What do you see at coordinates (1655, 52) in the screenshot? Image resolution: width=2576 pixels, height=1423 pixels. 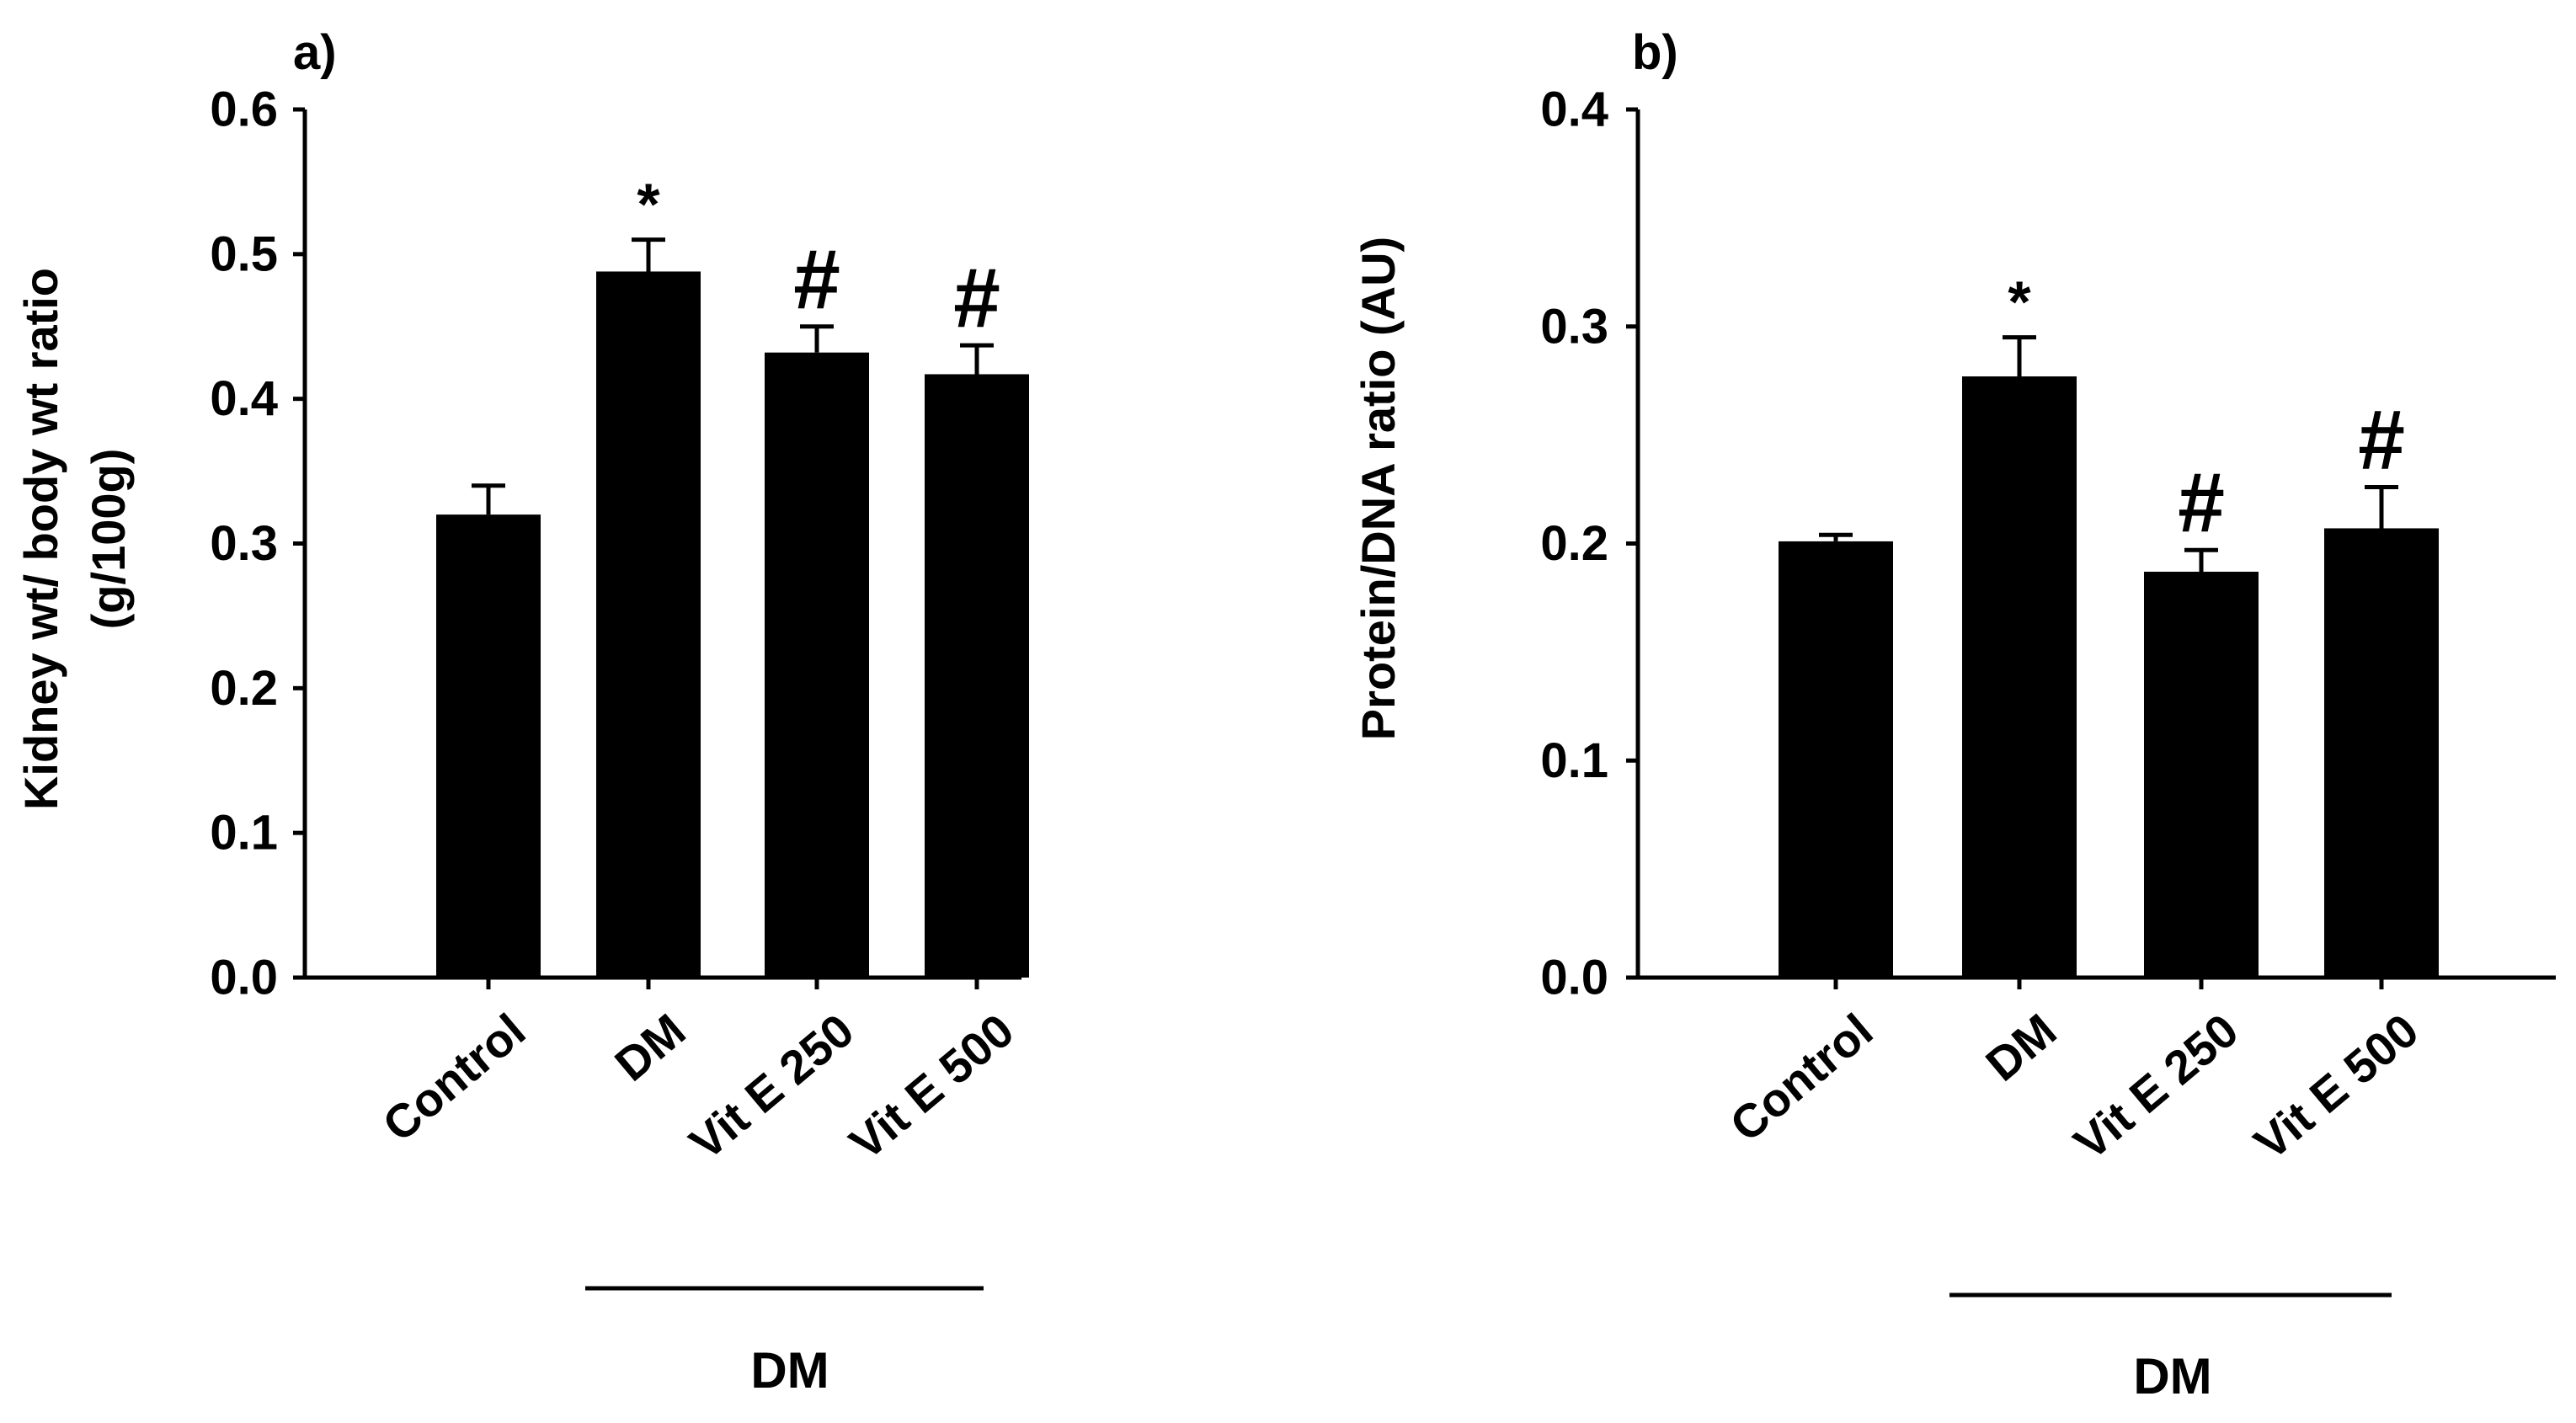 I see `panel-b-label: b)` at bounding box center [1655, 52].